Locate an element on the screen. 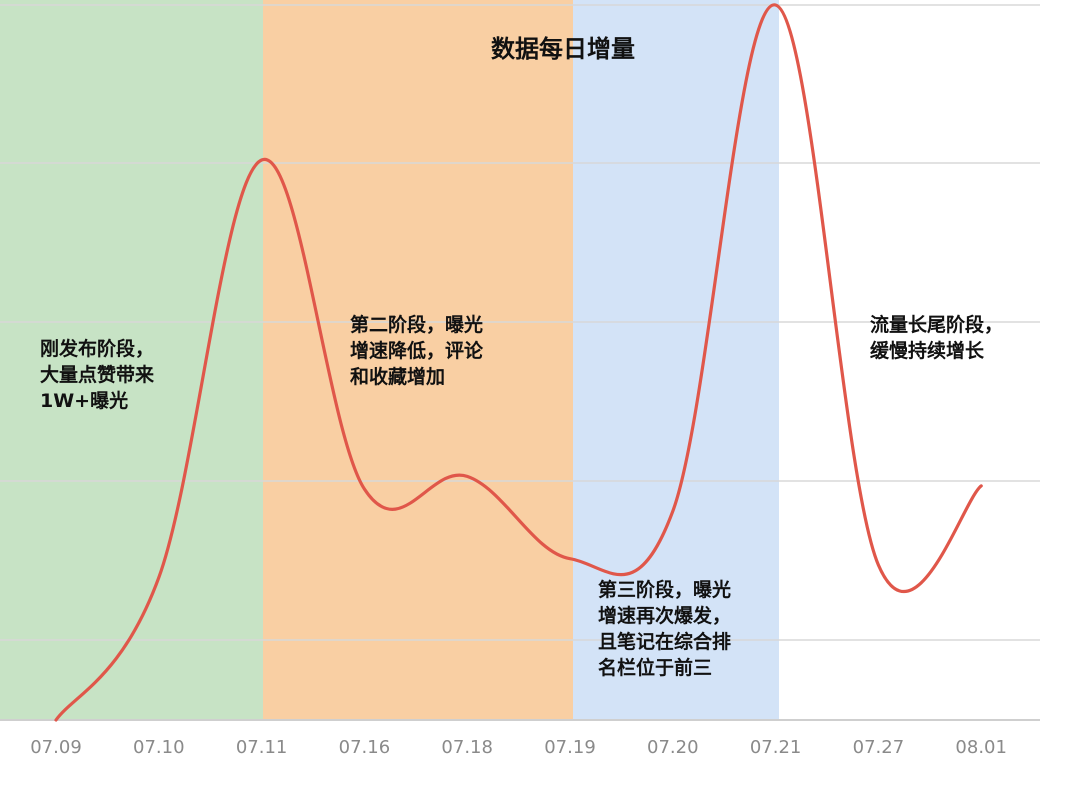 The image size is (1080, 797). phase-annotation-line: 缓慢持续增长 is located at coordinates (927, 350).